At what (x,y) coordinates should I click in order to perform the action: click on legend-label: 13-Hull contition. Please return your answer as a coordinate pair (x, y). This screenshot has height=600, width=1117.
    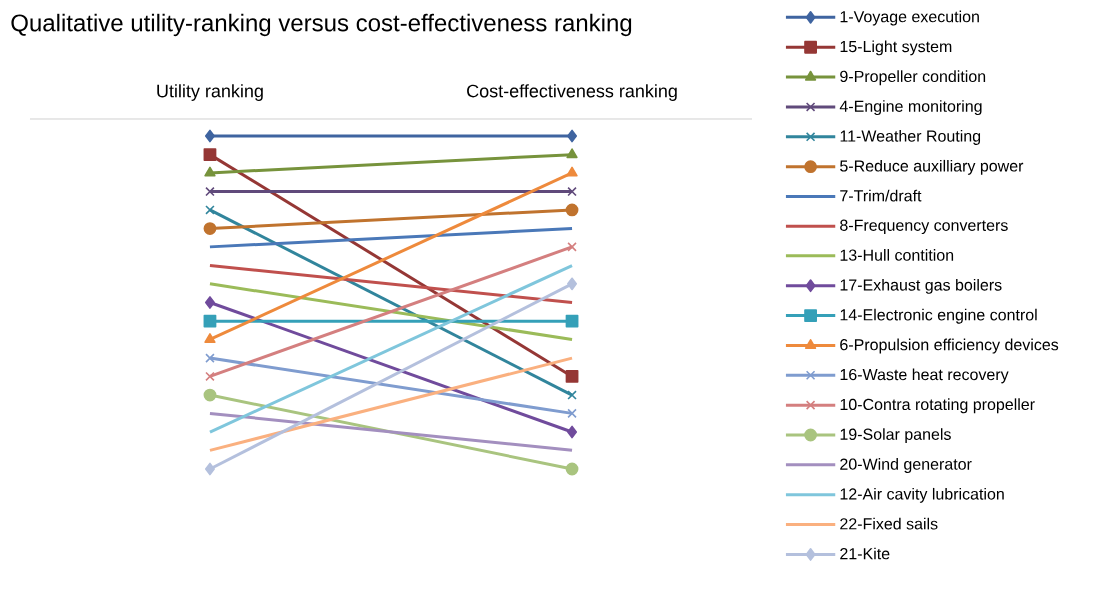
    Looking at the image, I should click on (897, 255).